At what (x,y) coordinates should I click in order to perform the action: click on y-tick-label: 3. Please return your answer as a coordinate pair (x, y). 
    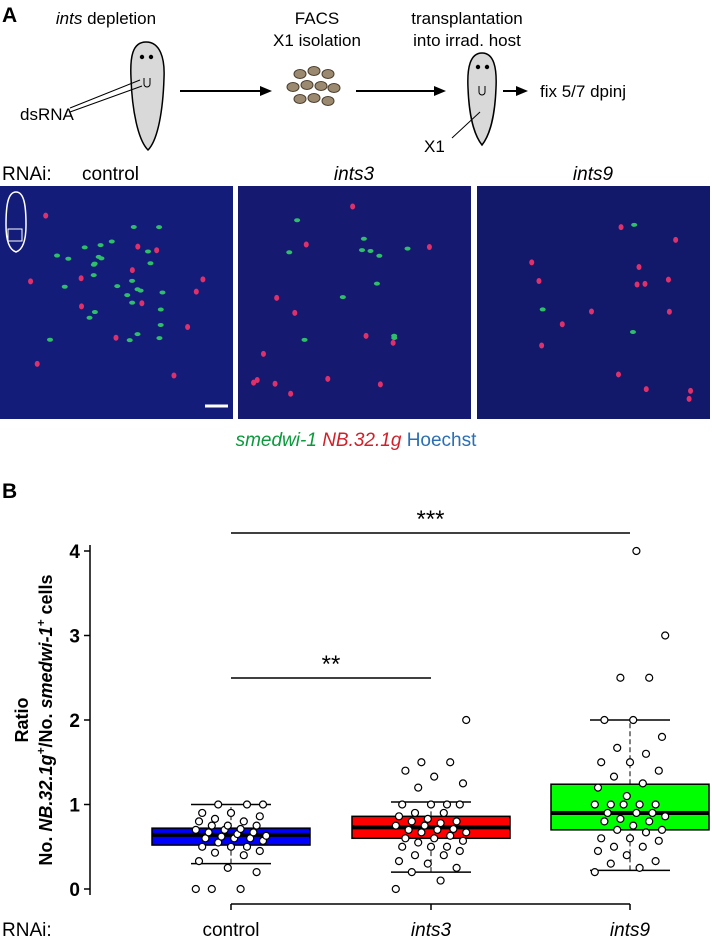
    Looking at the image, I should click on (74, 637).